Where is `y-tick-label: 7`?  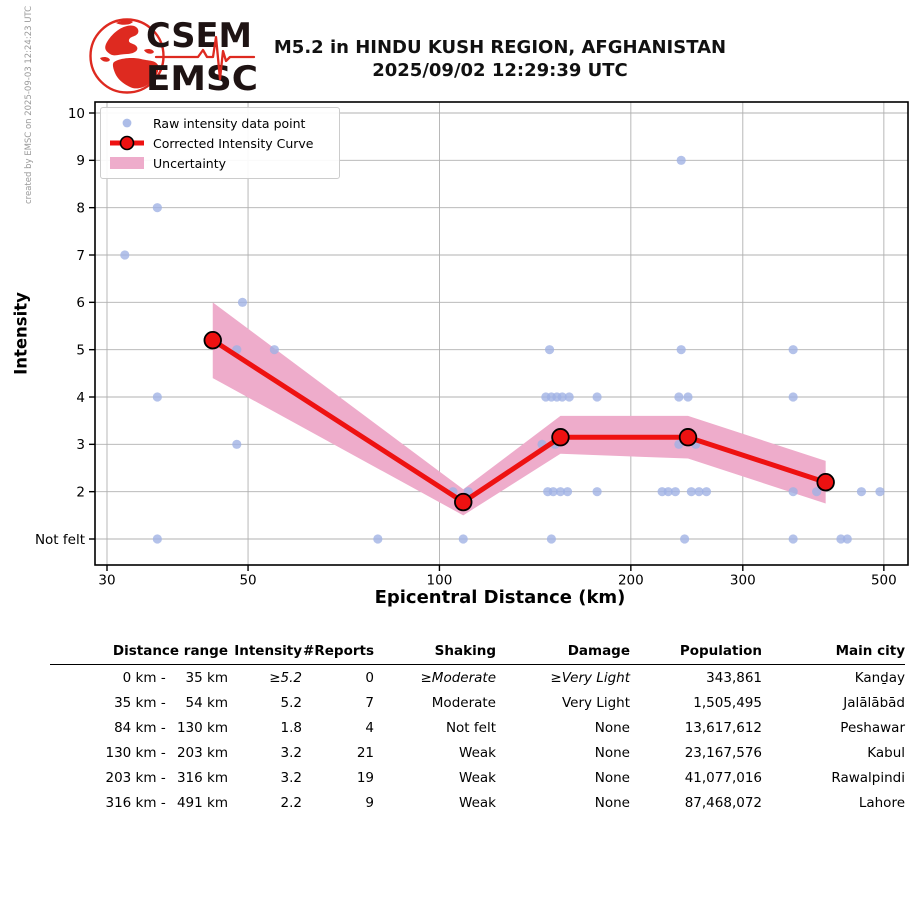
y-tick-label: 7 is located at coordinates (80, 256).